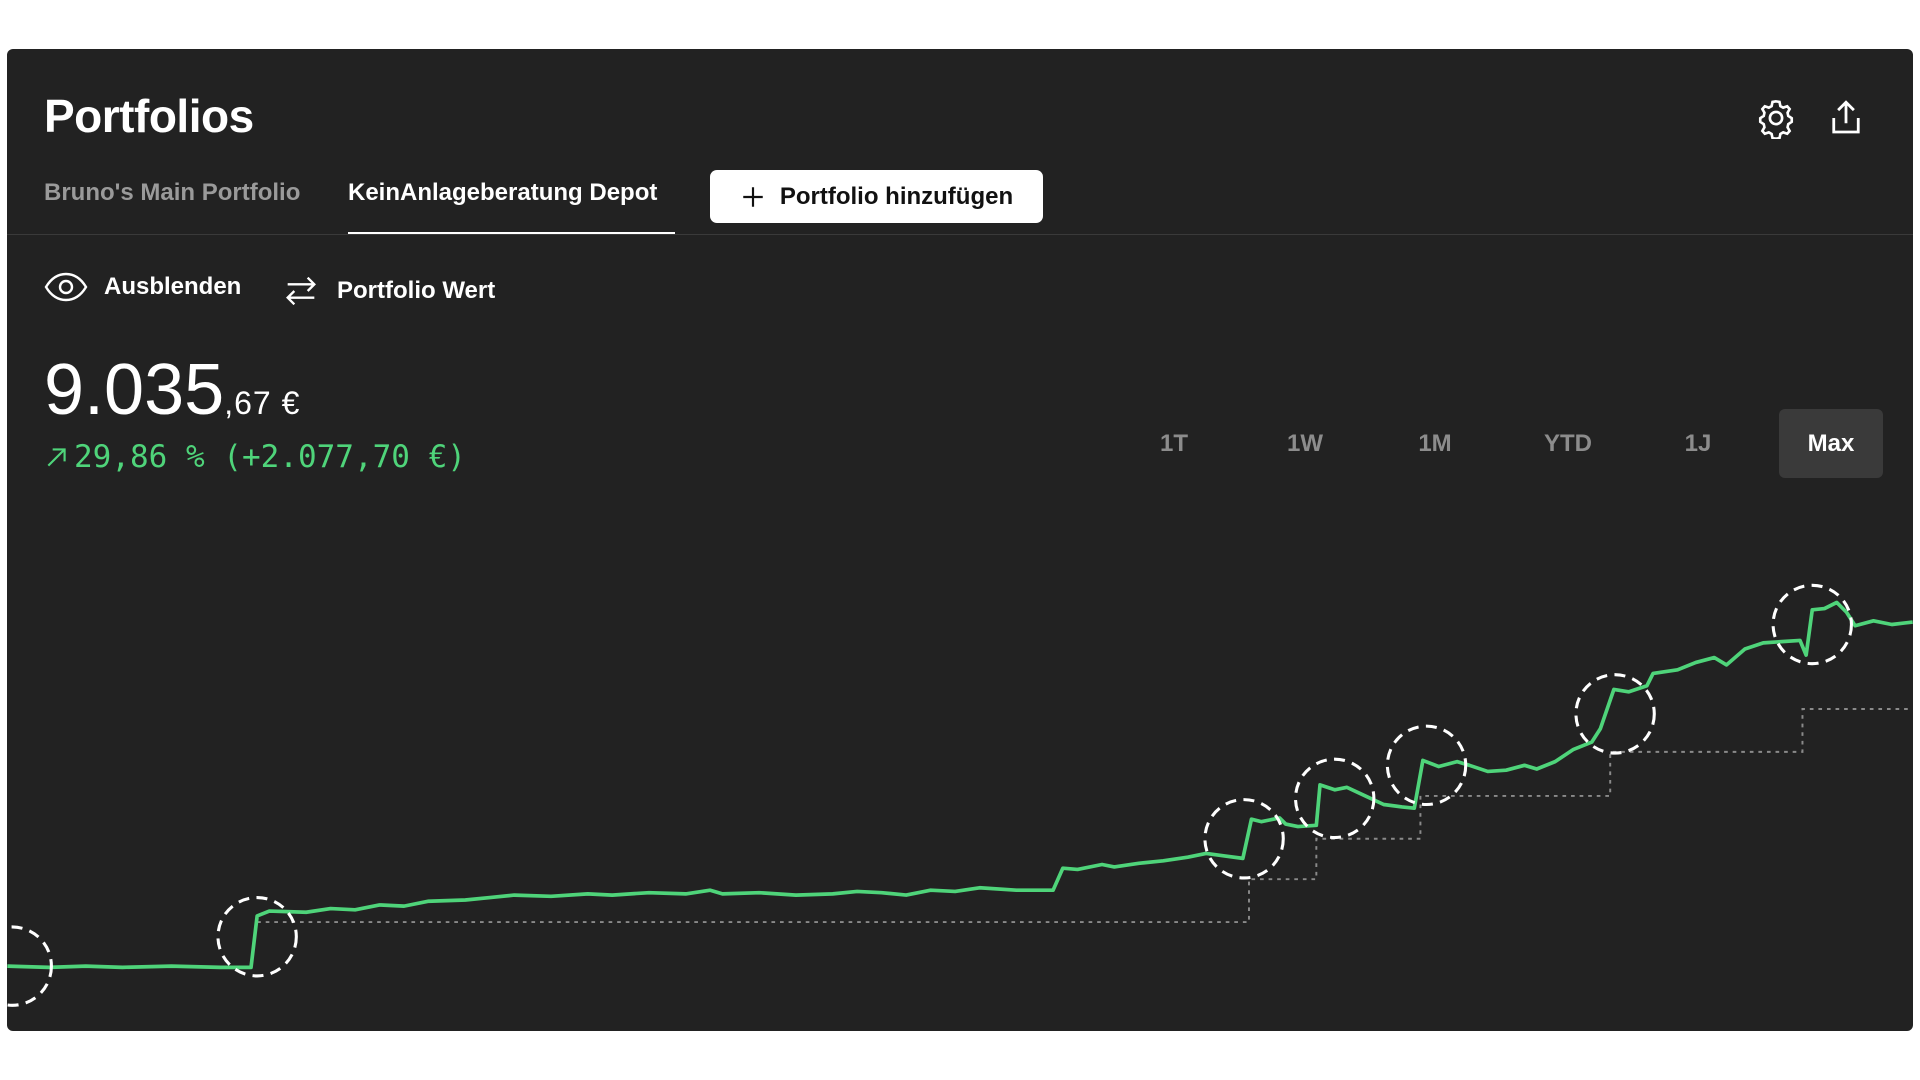 This screenshot has width=1920, height=1080. I want to click on range-button: 1W, so click(1305, 443).